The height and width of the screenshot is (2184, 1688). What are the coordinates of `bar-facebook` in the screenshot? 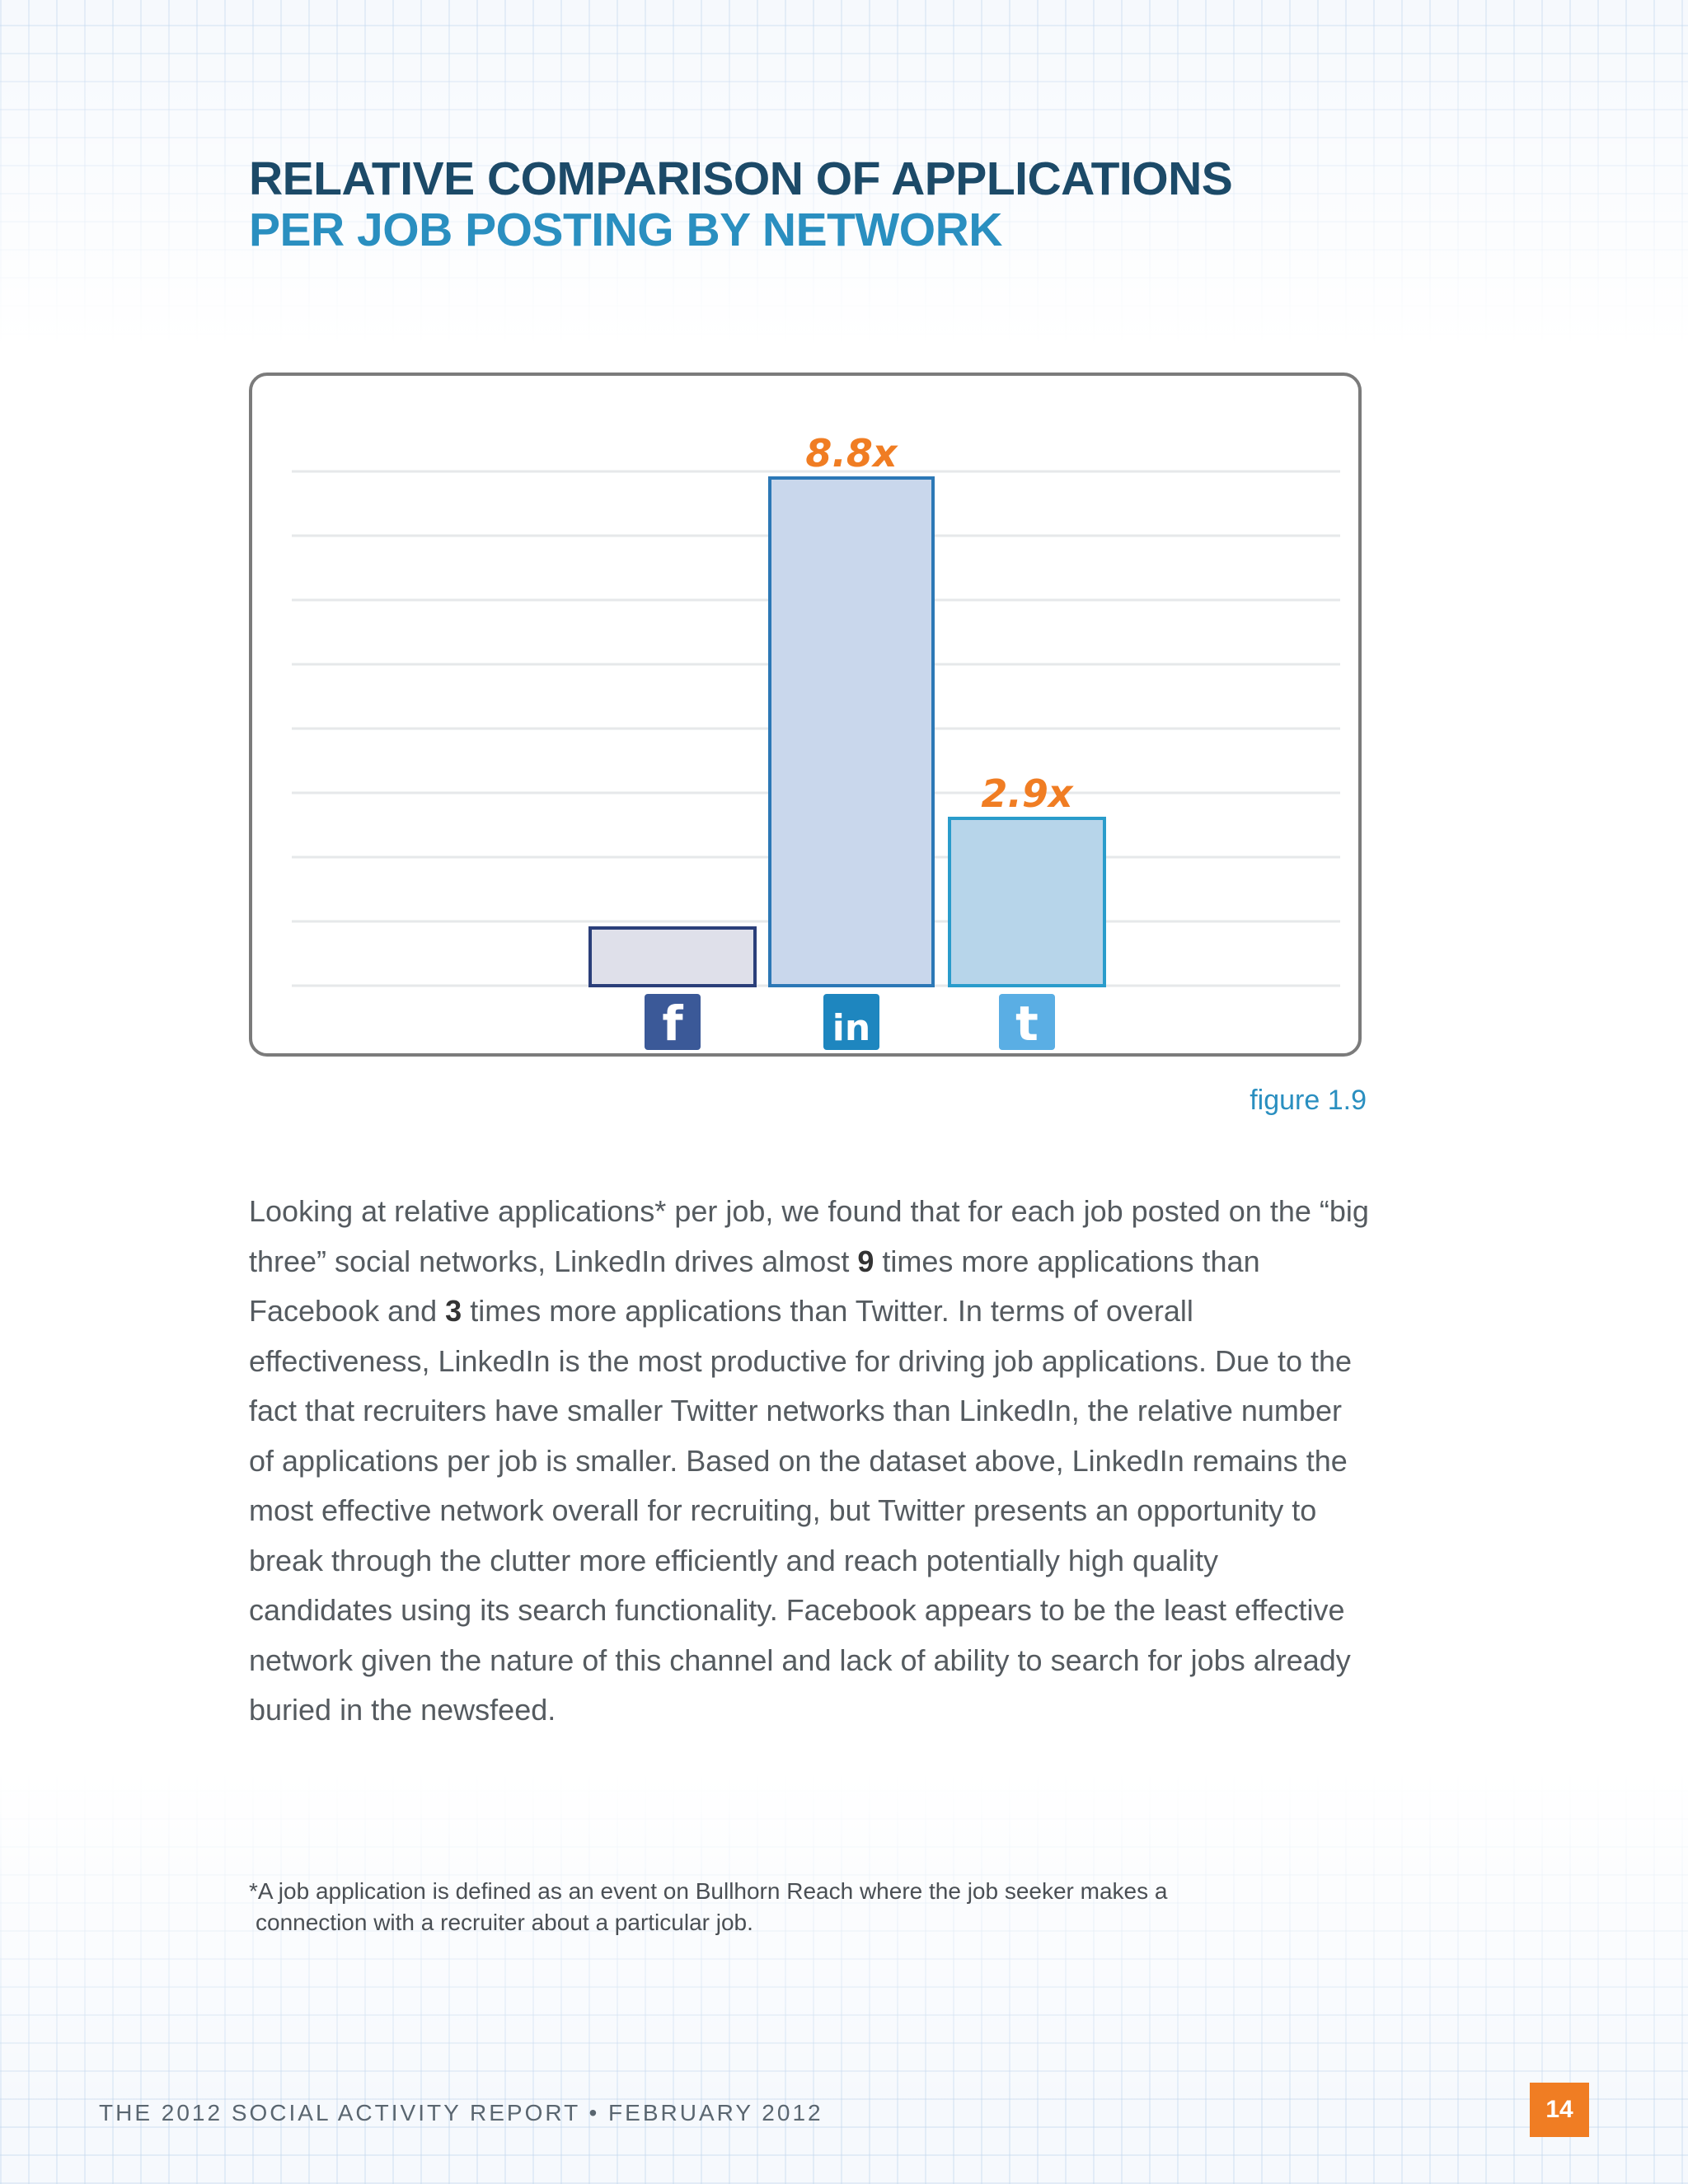 It's located at (672, 956).